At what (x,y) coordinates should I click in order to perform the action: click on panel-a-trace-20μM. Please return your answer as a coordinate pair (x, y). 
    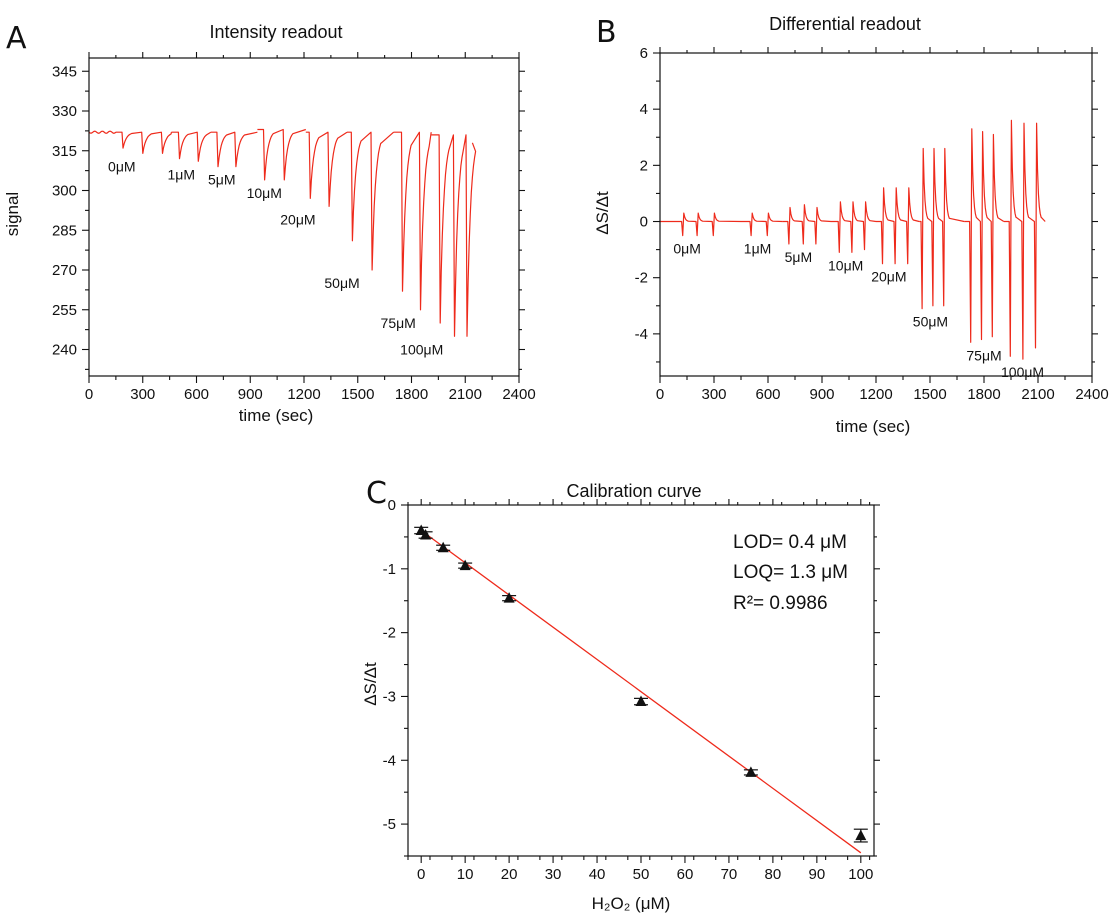
    Looking at the image, I should click on (326, 169).